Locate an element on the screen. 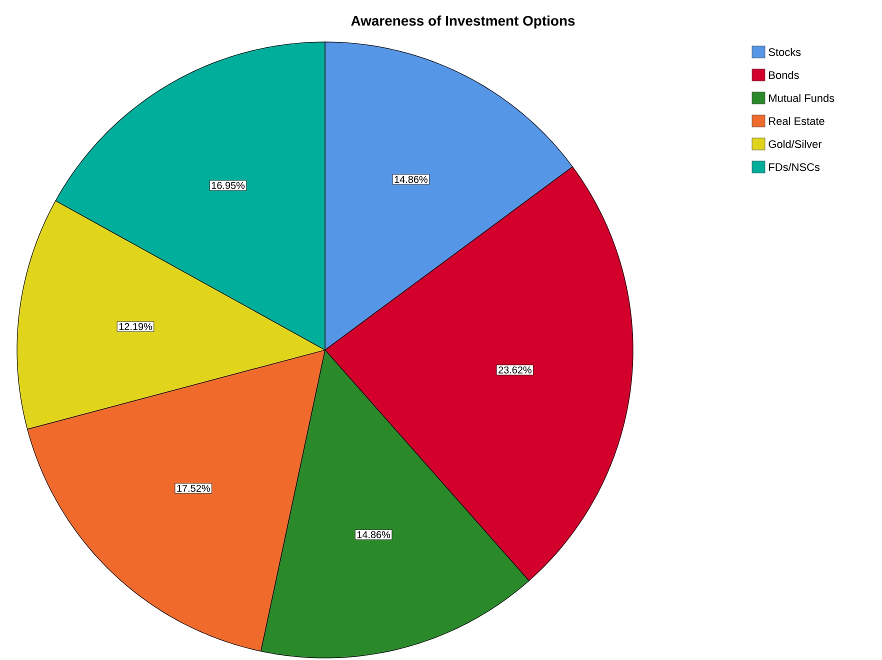  data-label: 12.19% is located at coordinates (135, 326).